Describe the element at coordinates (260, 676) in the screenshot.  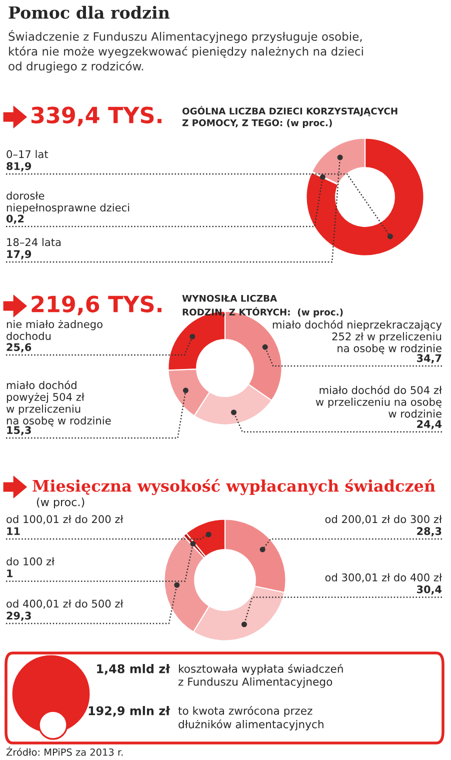
I see `text: kosztowała wypłata świadczeń z Funduszu Alimentacyjnego` at that location.